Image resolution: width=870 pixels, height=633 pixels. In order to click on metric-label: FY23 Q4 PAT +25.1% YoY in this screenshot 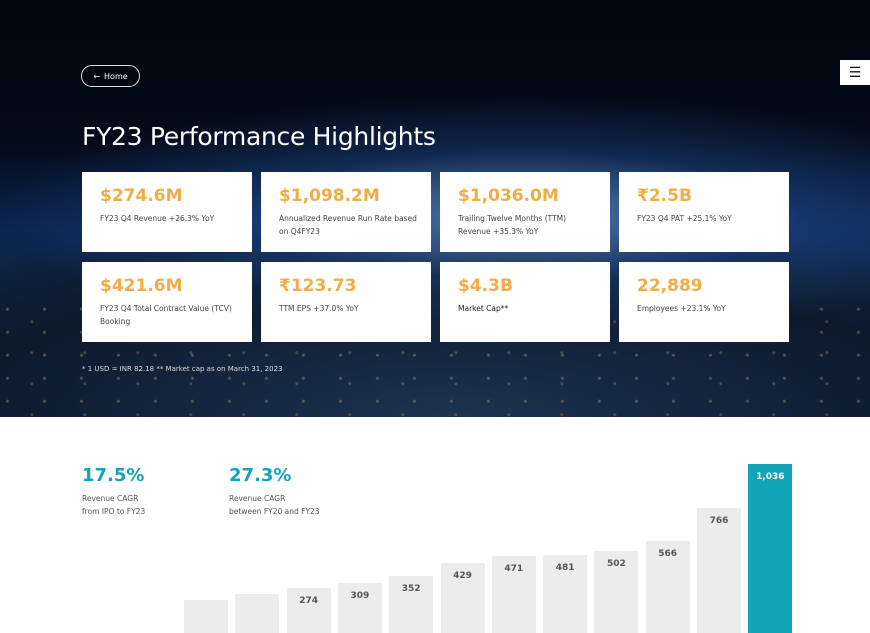, I will do `click(684, 218)`.